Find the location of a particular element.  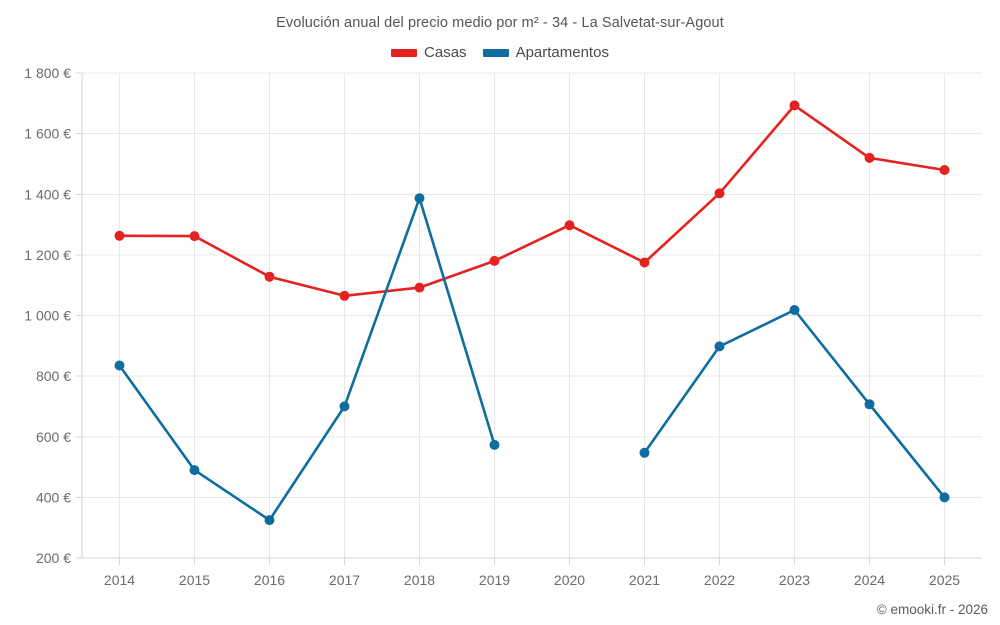

y-tick-label: 800 € is located at coordinates (53, 376).